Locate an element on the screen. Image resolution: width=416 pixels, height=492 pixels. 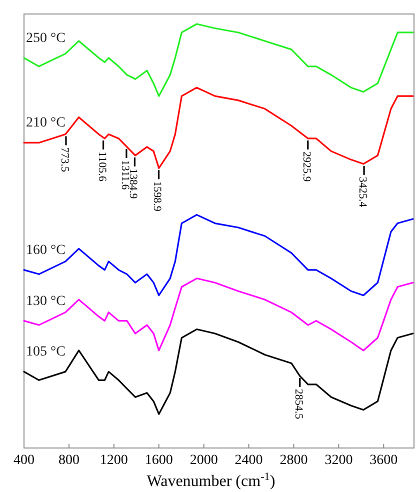
x-tick-label: 800 is located at coordinates (69, 460).